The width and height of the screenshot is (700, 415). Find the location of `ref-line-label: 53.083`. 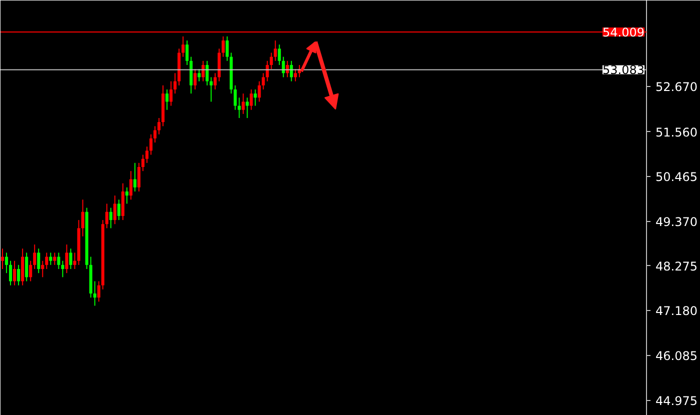

ref-line-label: 53.083 is located at coordinates (623, 70).